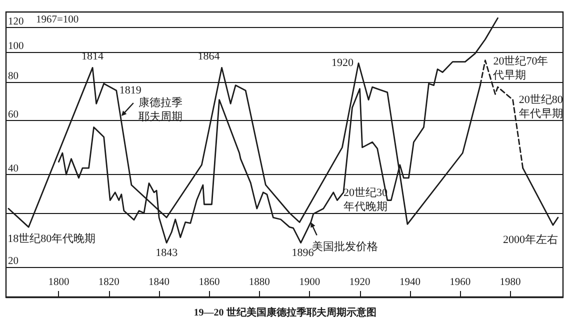 The image size is (570, 326). Describe the element at coordinates (259, 282) in the screenshot. I see `x-tick-label: 1880` at that location.